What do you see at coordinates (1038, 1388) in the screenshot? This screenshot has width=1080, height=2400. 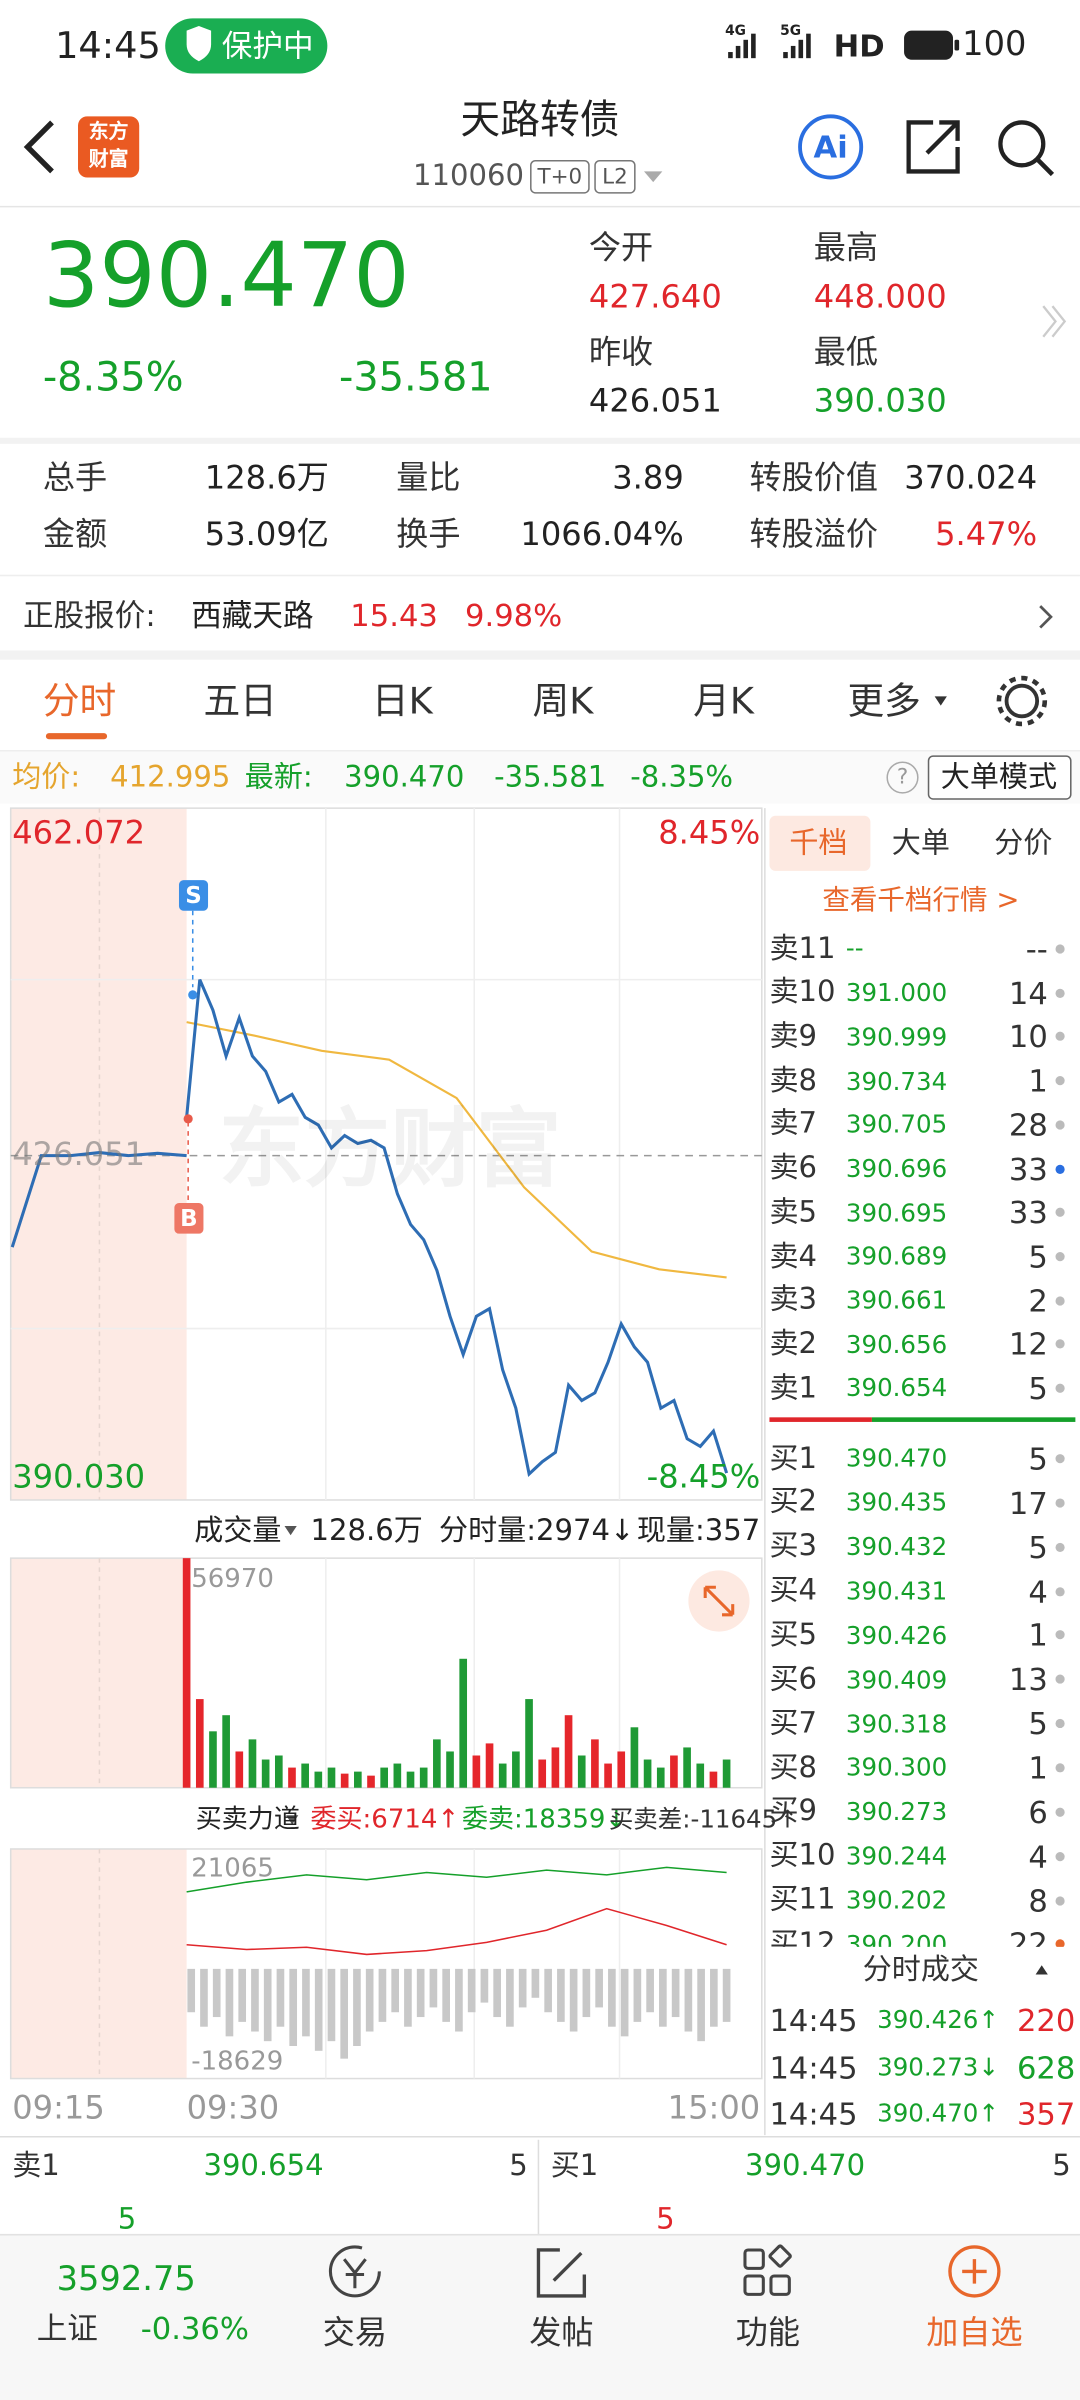 I see `book-volume: 5` at bounding box center [1038, 1388].